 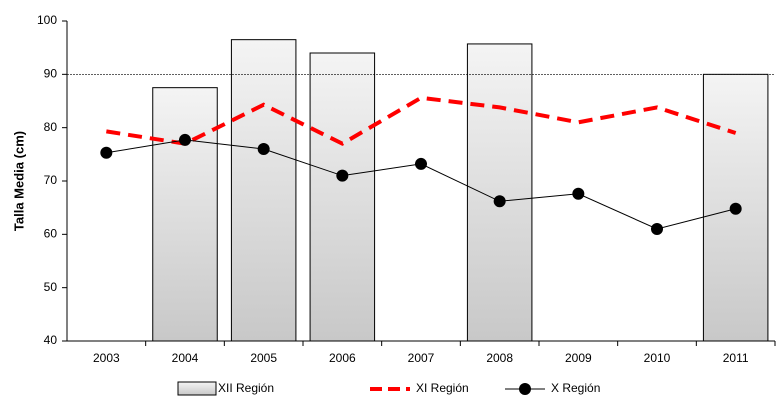 I want to click on y-tick-label: 90, so click(x=51, y=74).